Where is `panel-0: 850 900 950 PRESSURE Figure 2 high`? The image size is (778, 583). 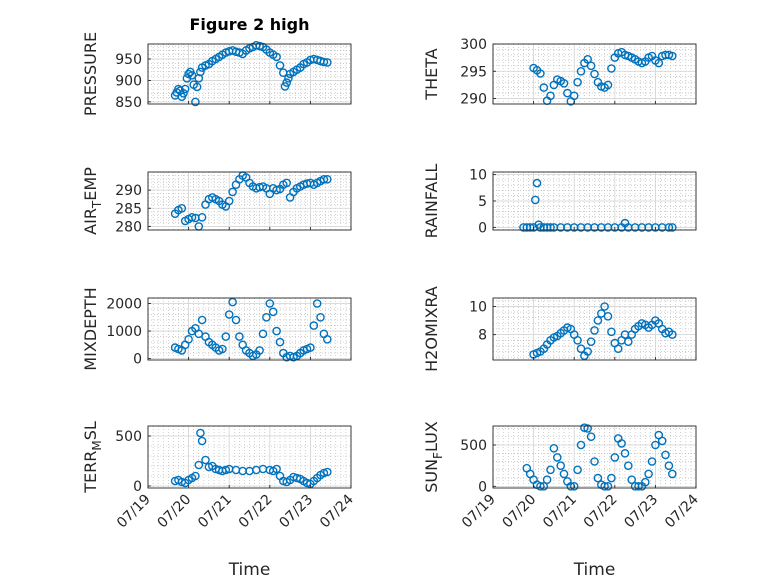
panel-0: 850 900 950 PRESSURE Figure 2 high is located at coordinates (216, 65).